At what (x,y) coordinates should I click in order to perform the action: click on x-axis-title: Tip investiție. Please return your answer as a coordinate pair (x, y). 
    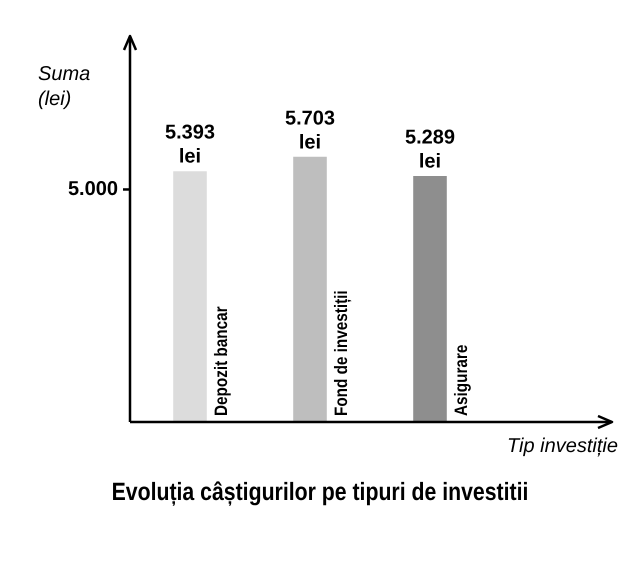
    Looking at the image, I should click on (562, 446).